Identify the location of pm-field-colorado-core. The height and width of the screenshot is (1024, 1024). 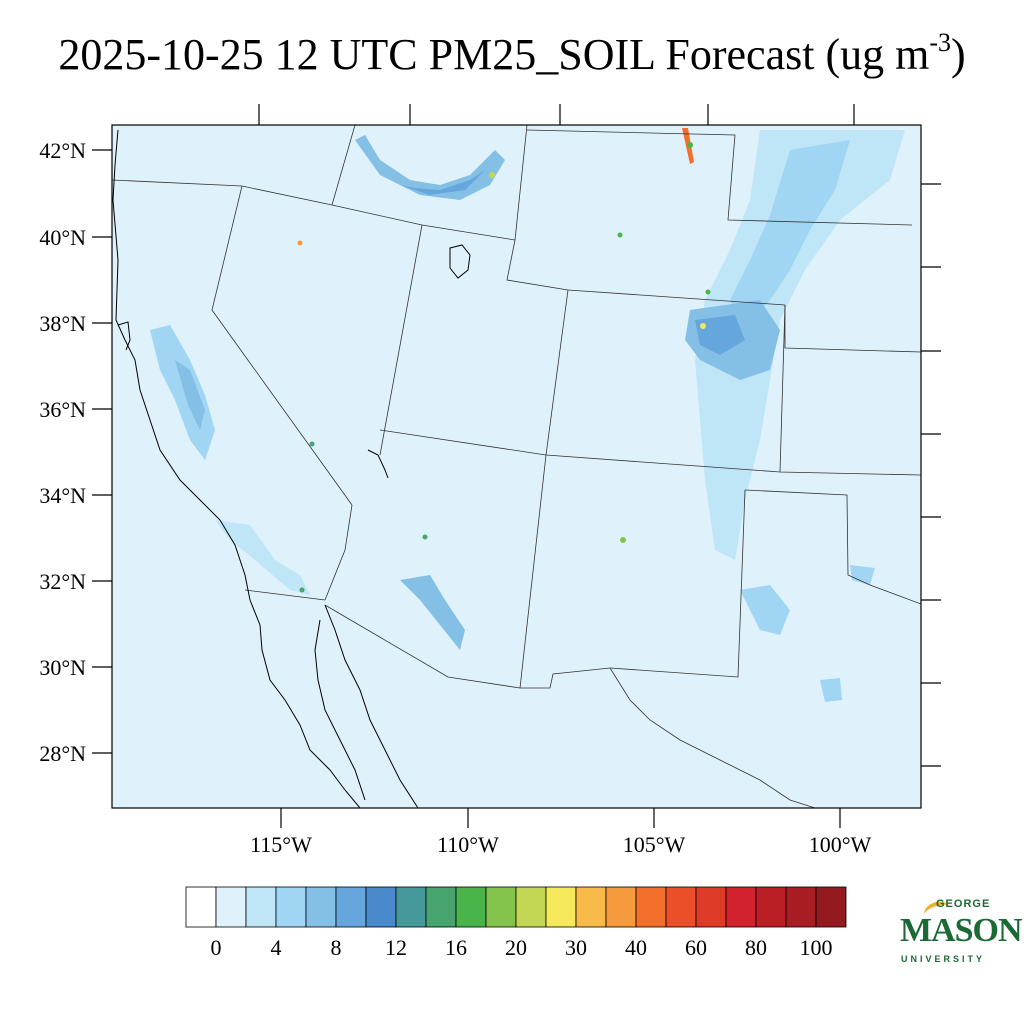
(720, 335).